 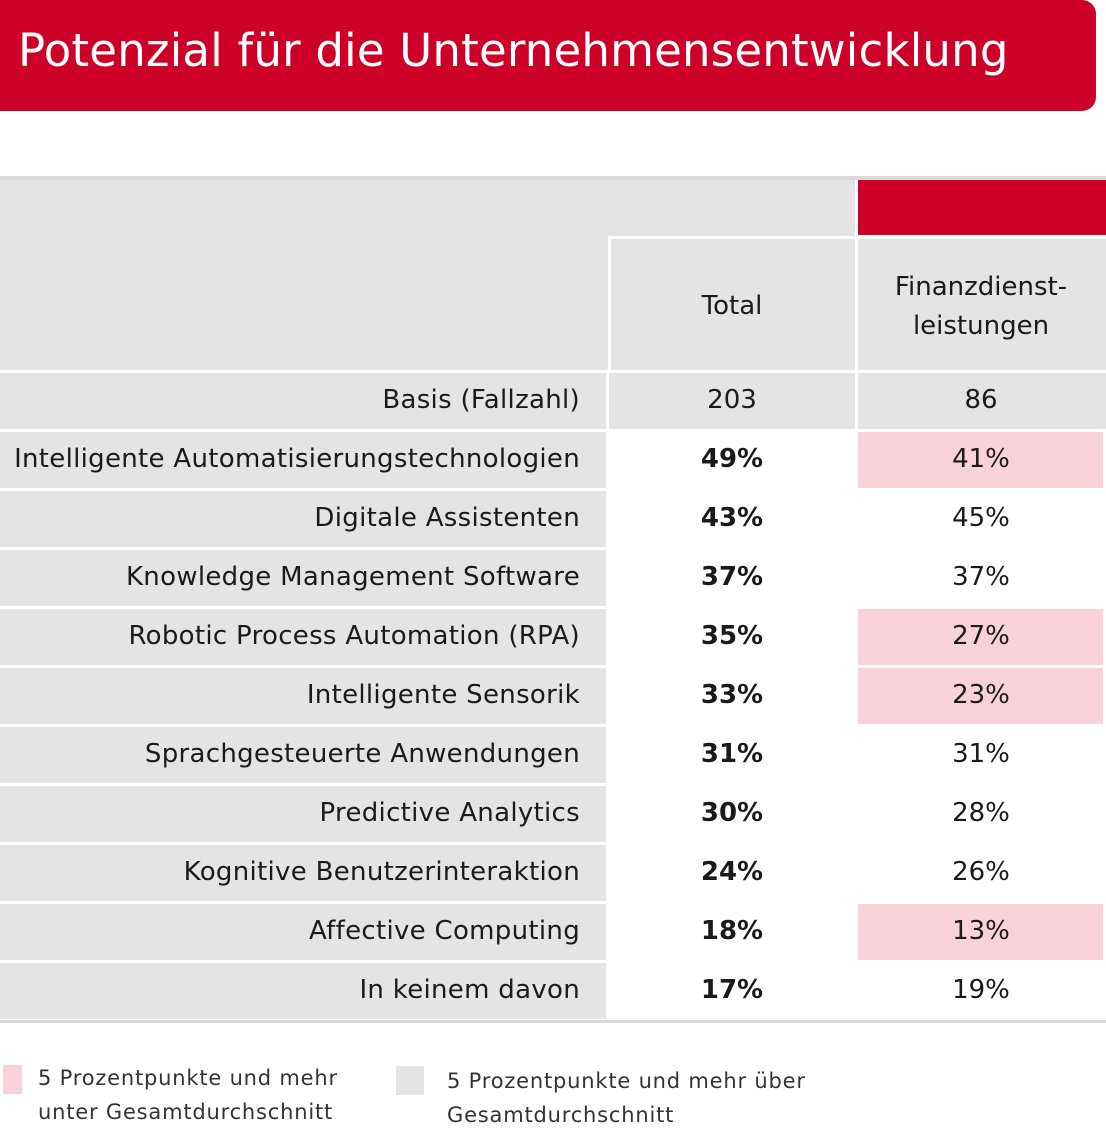 What do you see at coordinates (732, 813) in the screenshot?
I see `row-value-total: 30%` at bounding box center [732, 813].